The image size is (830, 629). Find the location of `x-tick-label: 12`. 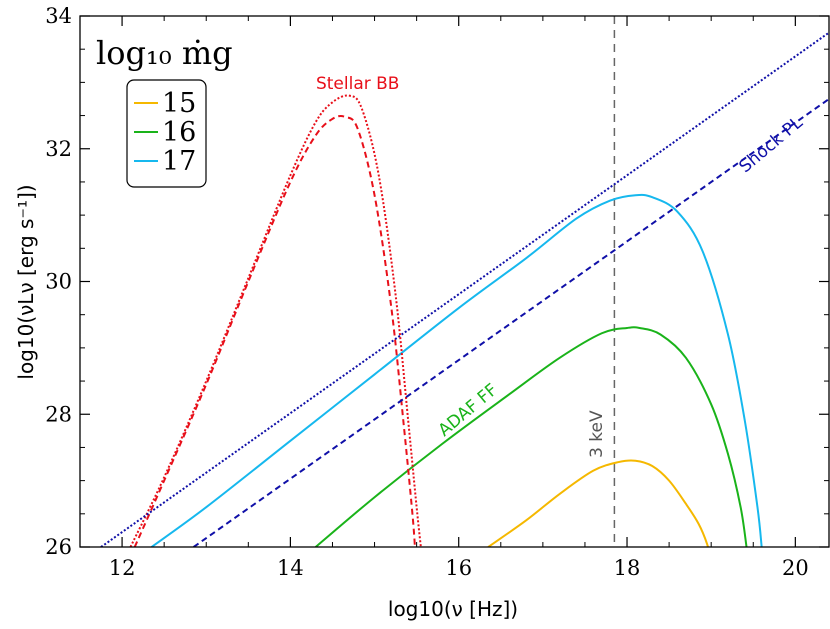

x-tick-label: 12 is located at coordinates (122, 568).